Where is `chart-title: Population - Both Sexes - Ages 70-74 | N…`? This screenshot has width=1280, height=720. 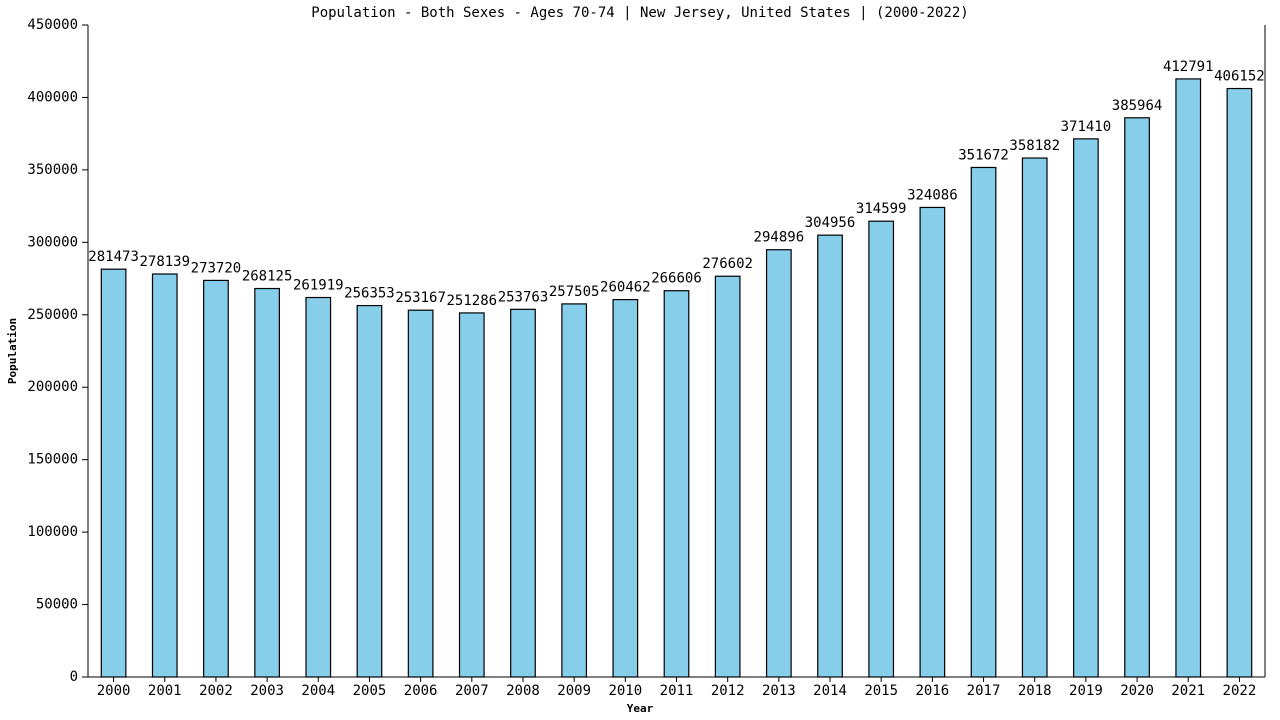 chart-title: Population - Both Sexes - Ages 70-74 | N… is located at coordinates (639, 13).